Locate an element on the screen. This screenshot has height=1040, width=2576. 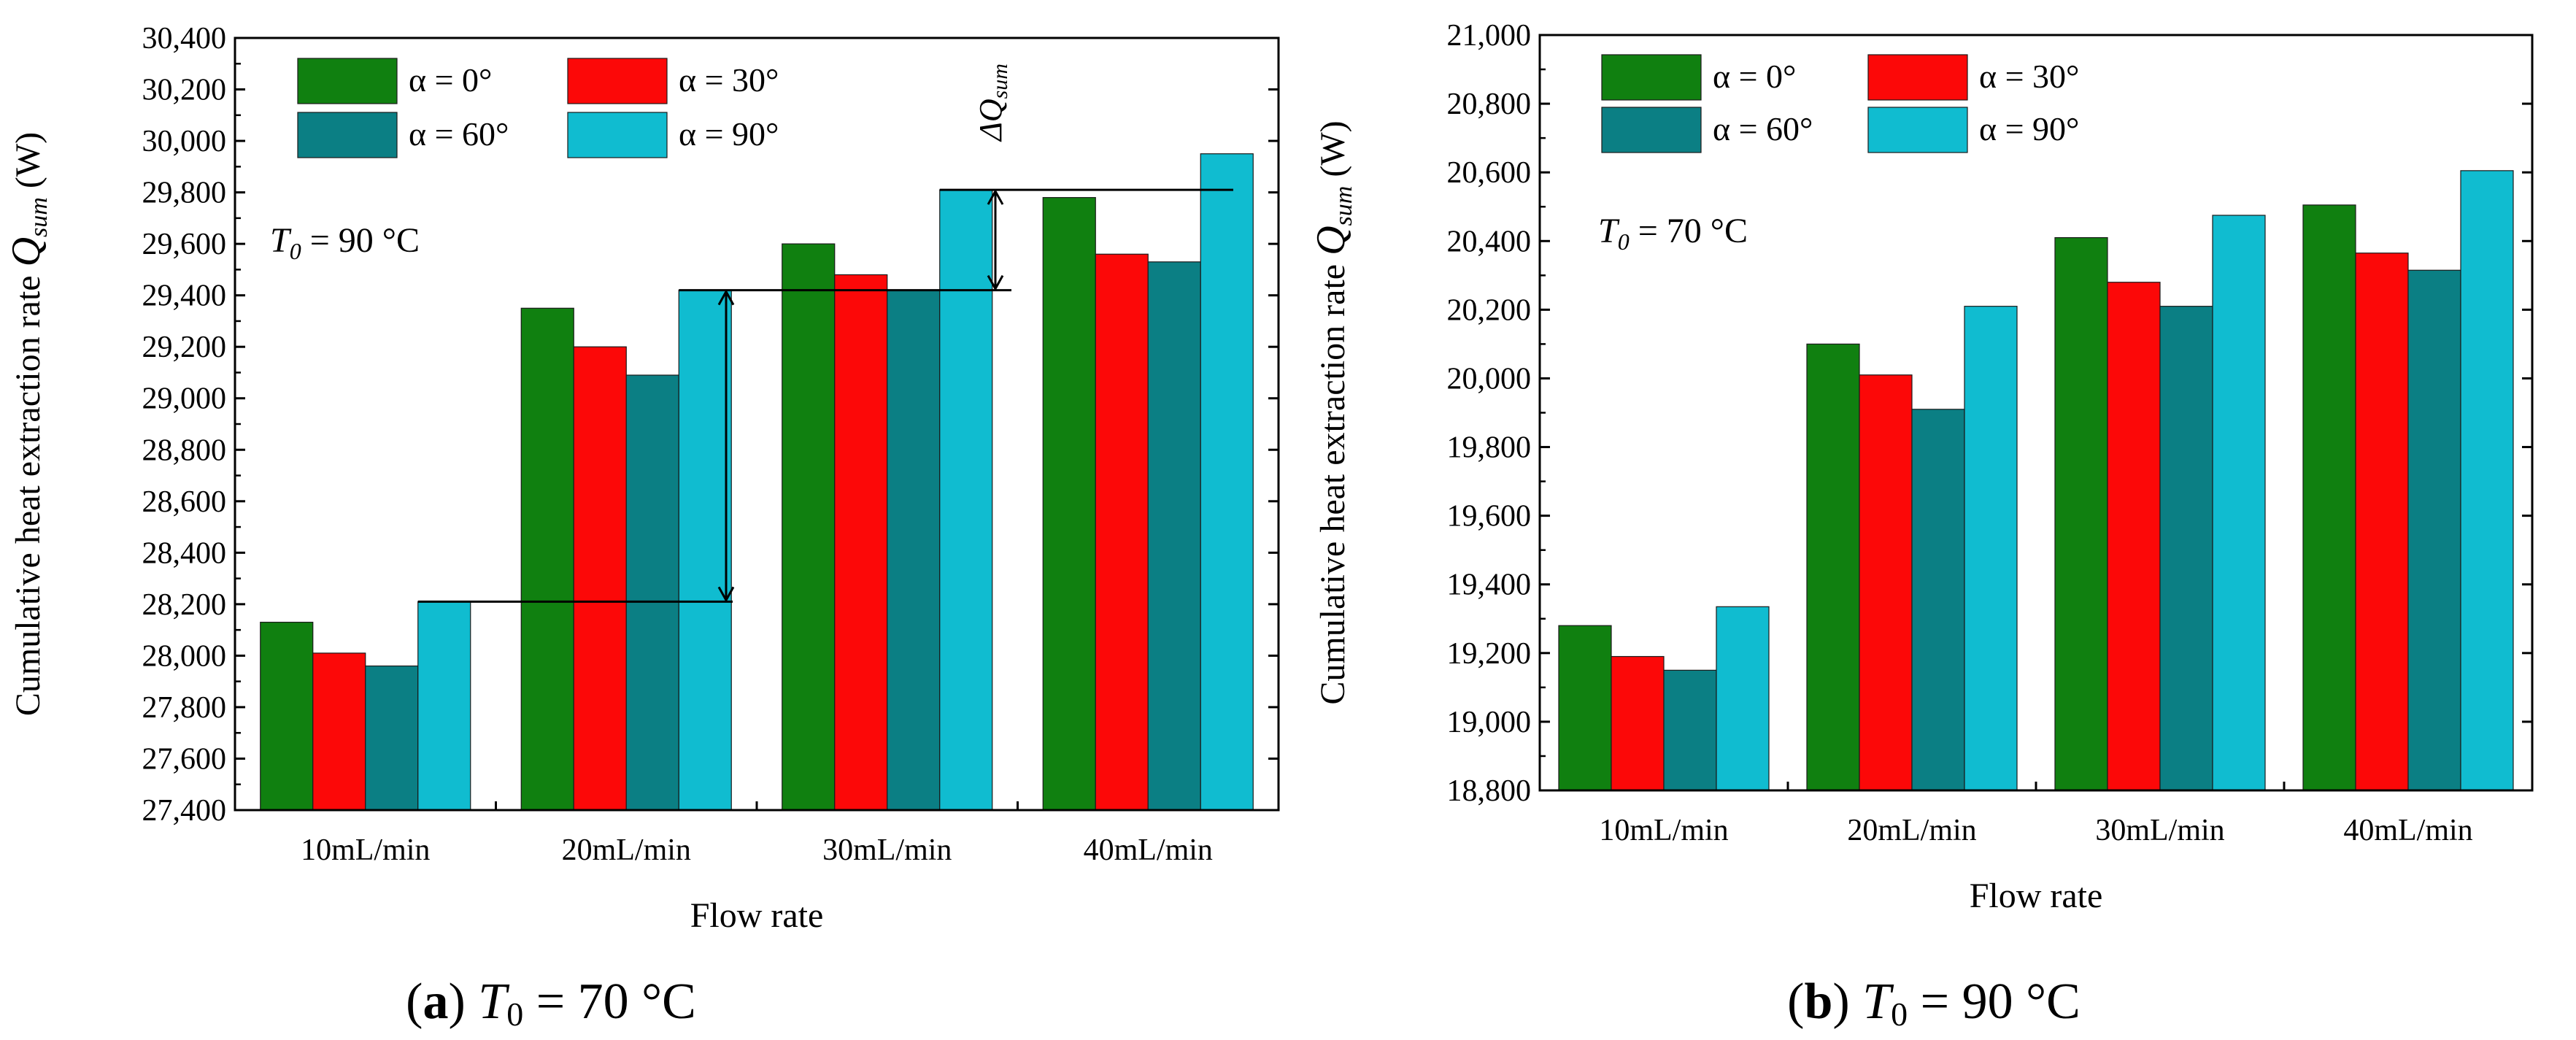
ytick-label-a-8: 29,000 is located at coordinates (184, 399).